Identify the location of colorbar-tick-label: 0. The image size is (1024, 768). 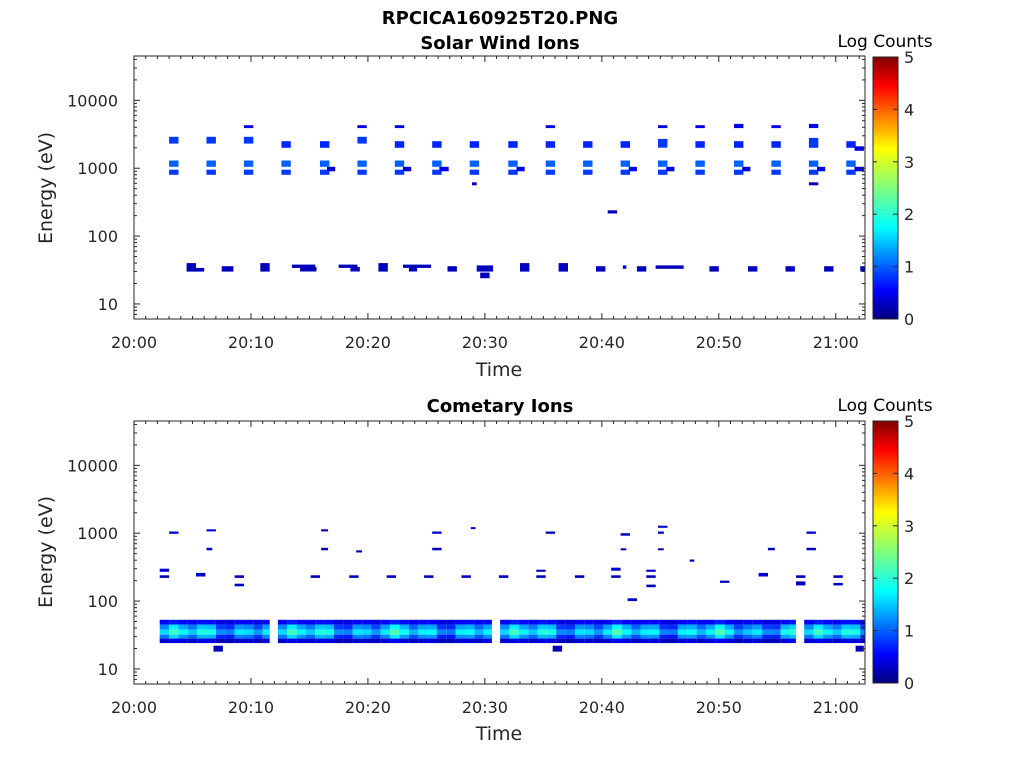
(909, 683).